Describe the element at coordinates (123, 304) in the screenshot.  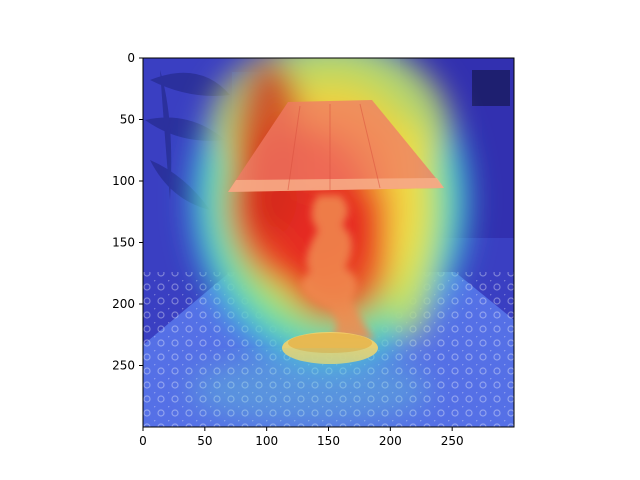
I see `y-tick-label: 200` at that location.